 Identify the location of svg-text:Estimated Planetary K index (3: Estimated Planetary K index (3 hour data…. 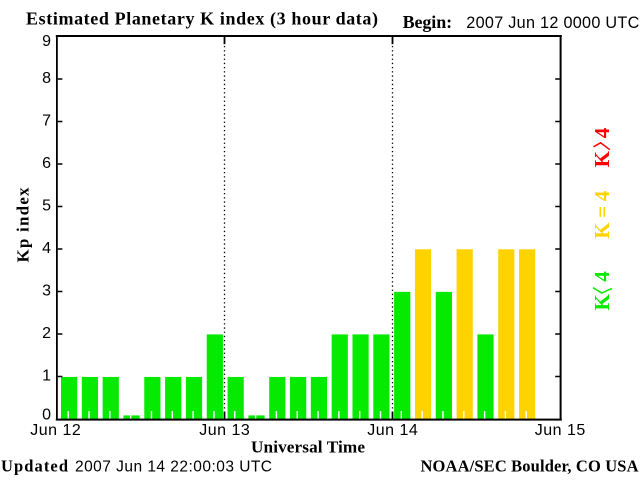
(202, 19).